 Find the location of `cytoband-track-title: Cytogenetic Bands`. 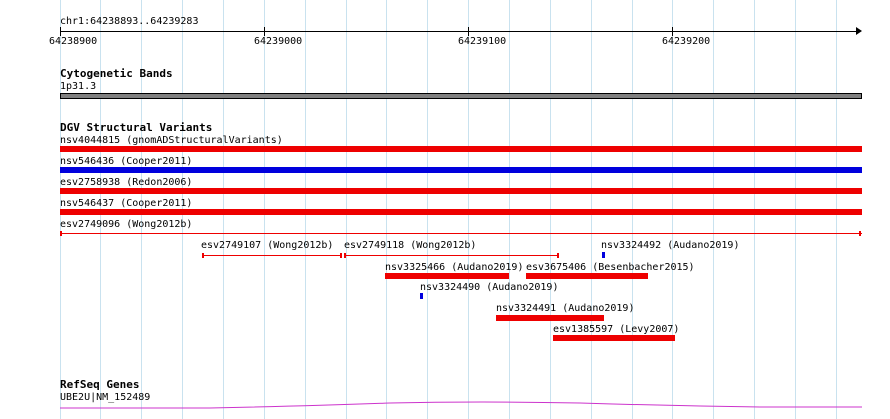

cytoband-track-title: Cytogenetic Bands is located at coordinates (116, 73).